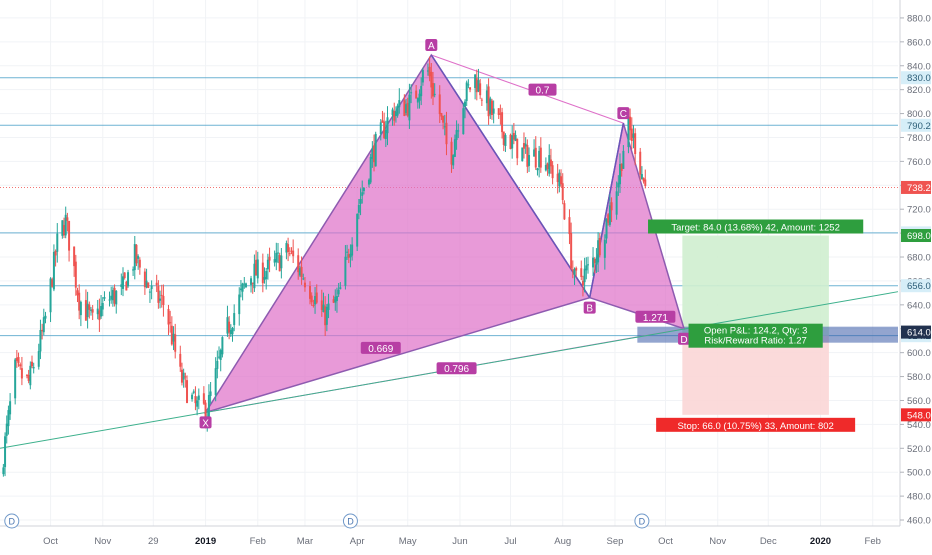  I want to click on price-axis-bg, so click(916, 275).